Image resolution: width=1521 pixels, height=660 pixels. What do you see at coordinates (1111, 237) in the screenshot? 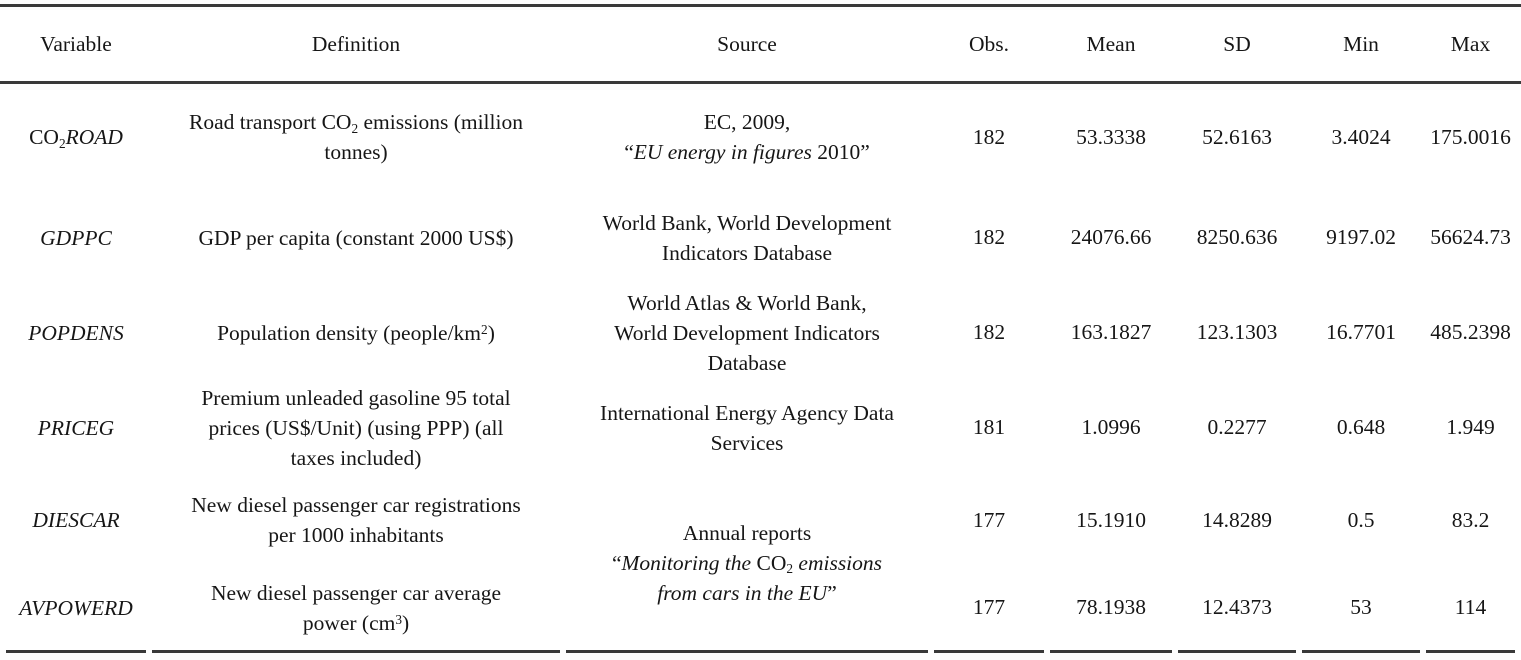
I see `mean-cell: 24076.66` at bounding box center [1111, 237].